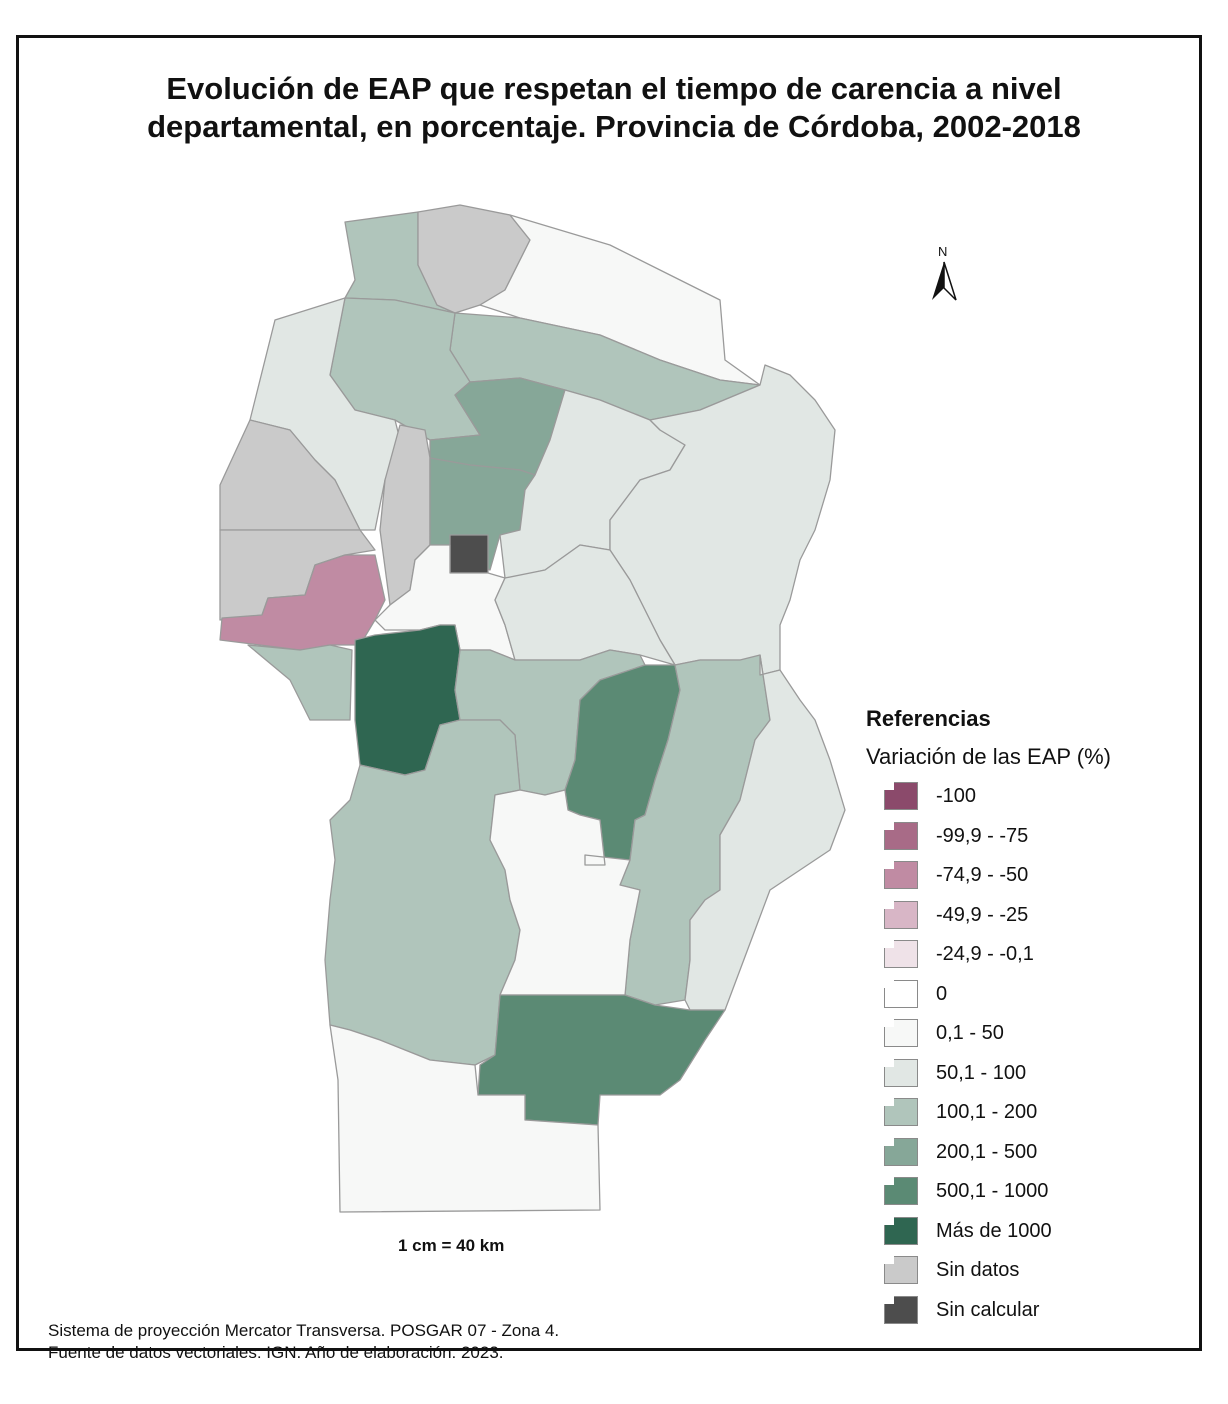 Image resolution: width=1228 pixels, height=1404 pixels. What do you see at coordinates (970, 1033) in the screenshot?
I see `legend-label: 0,1 - 50` at bounding box center [970, 1033].